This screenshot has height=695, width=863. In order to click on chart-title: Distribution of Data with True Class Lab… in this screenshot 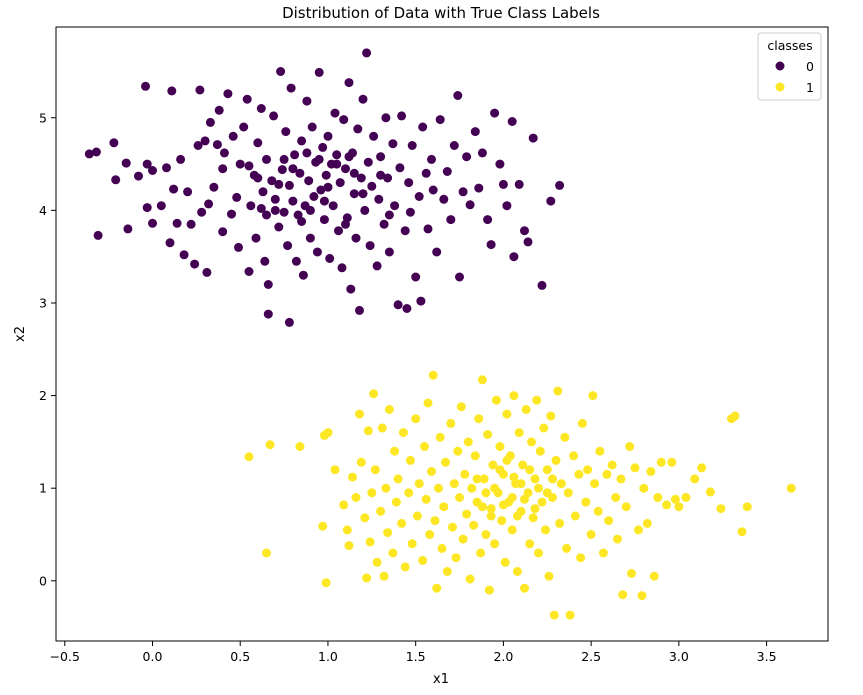, I will do `click(441, 13)`.